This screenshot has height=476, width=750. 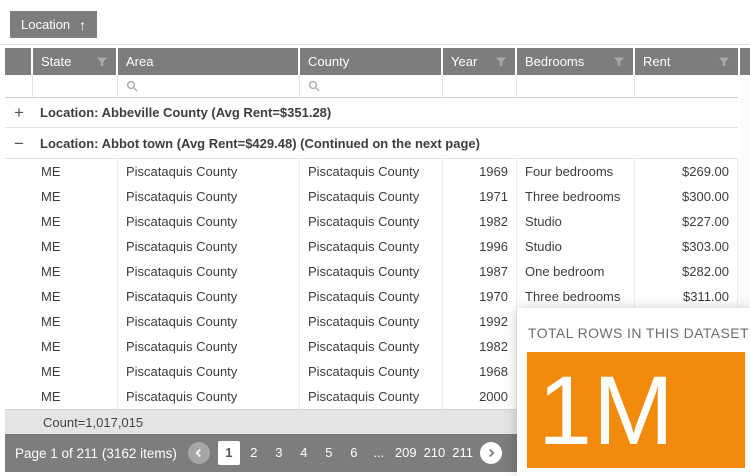 What do you see at coordinates (480, 371) in the screenshot?
I see `cell-year: 1968` at bounding box center [480, 371].